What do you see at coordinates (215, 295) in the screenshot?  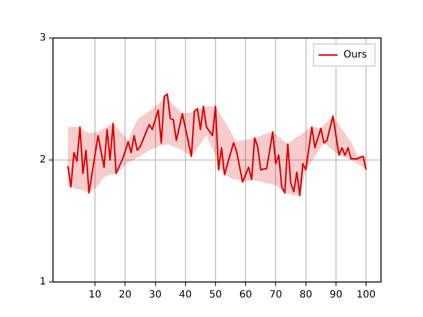 I see `x-tick-label: 50` at bounding box center [215, 295].